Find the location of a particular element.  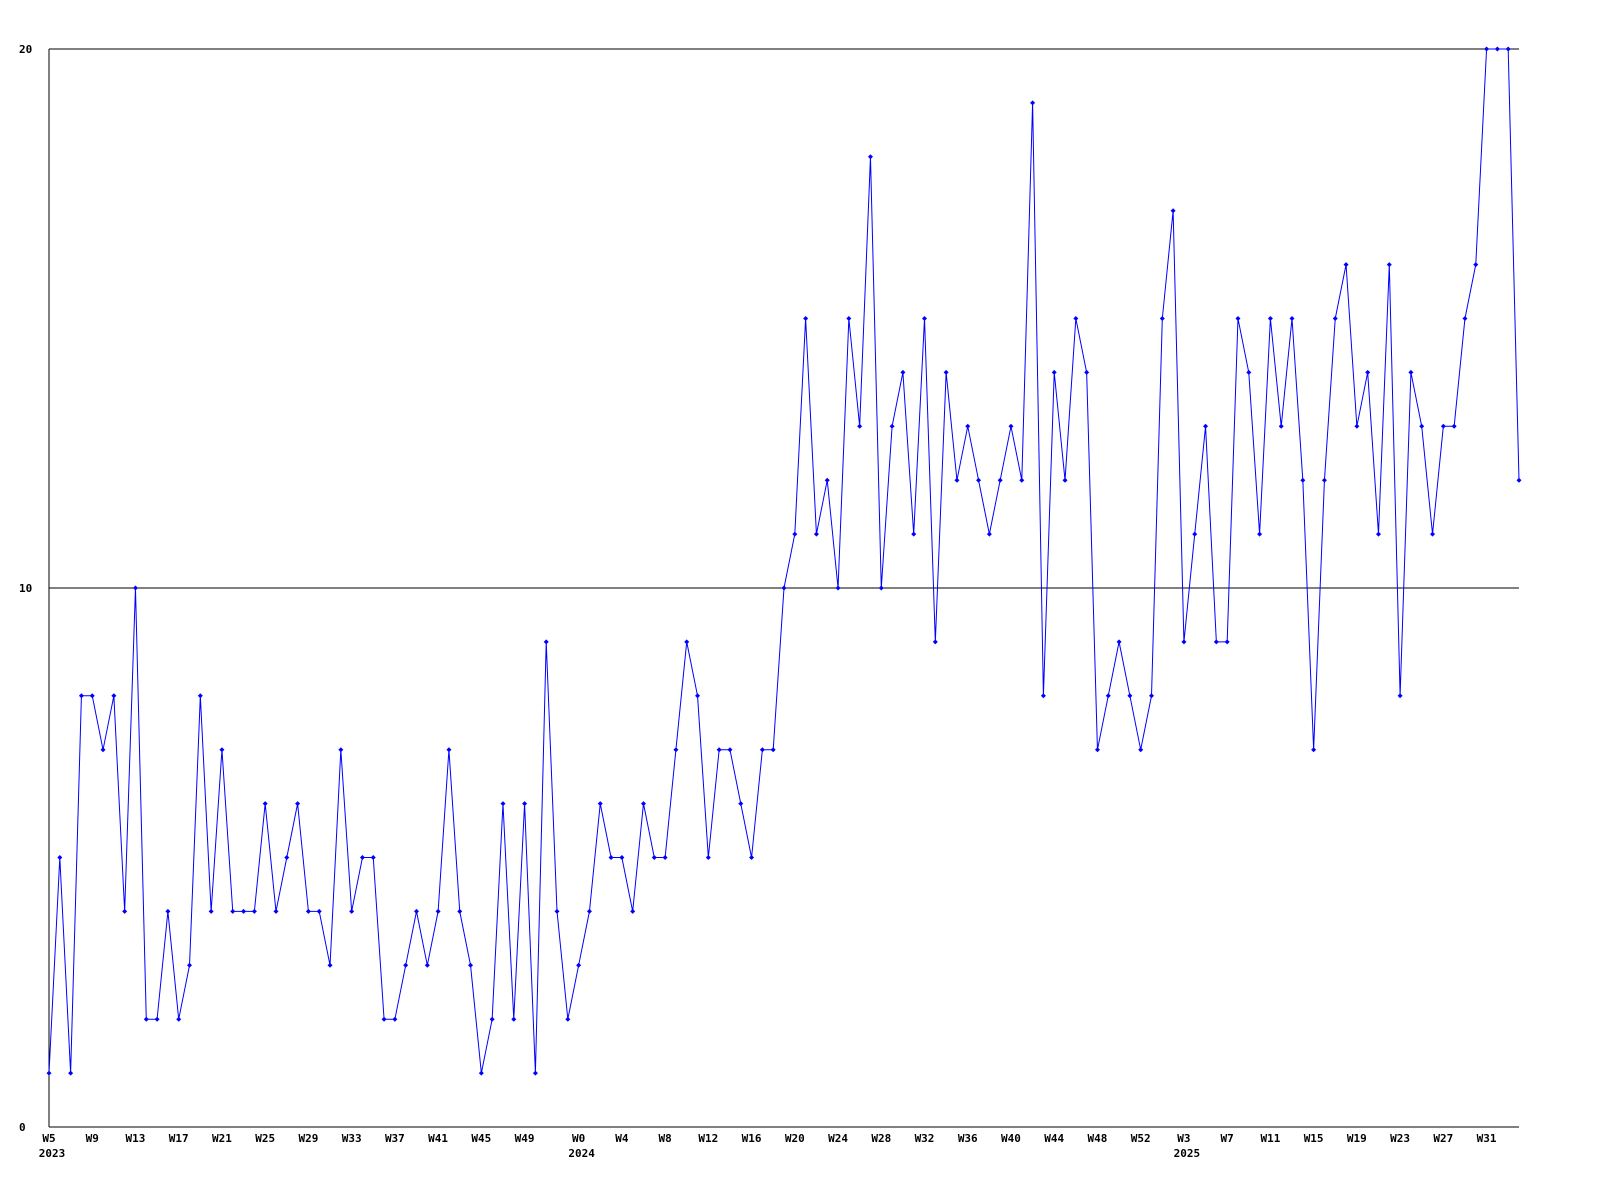

x-tick-label: W0 is located at coordinates (578, 1138).